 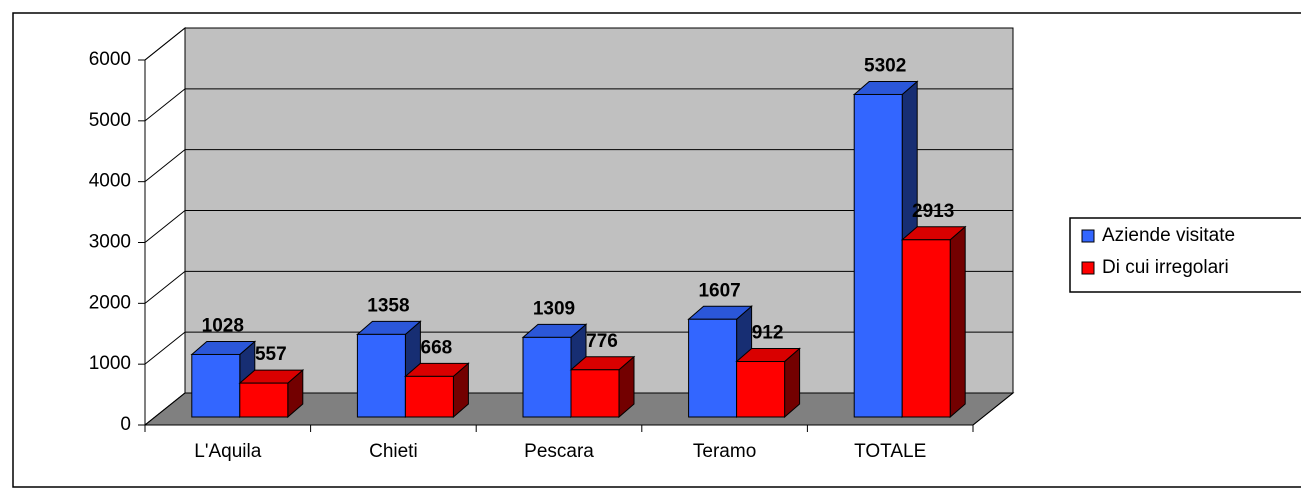 What do you see at coordinates (388, 305) in the screenshot?
I see `value-label: 1358` at bounding box center [388, 305].